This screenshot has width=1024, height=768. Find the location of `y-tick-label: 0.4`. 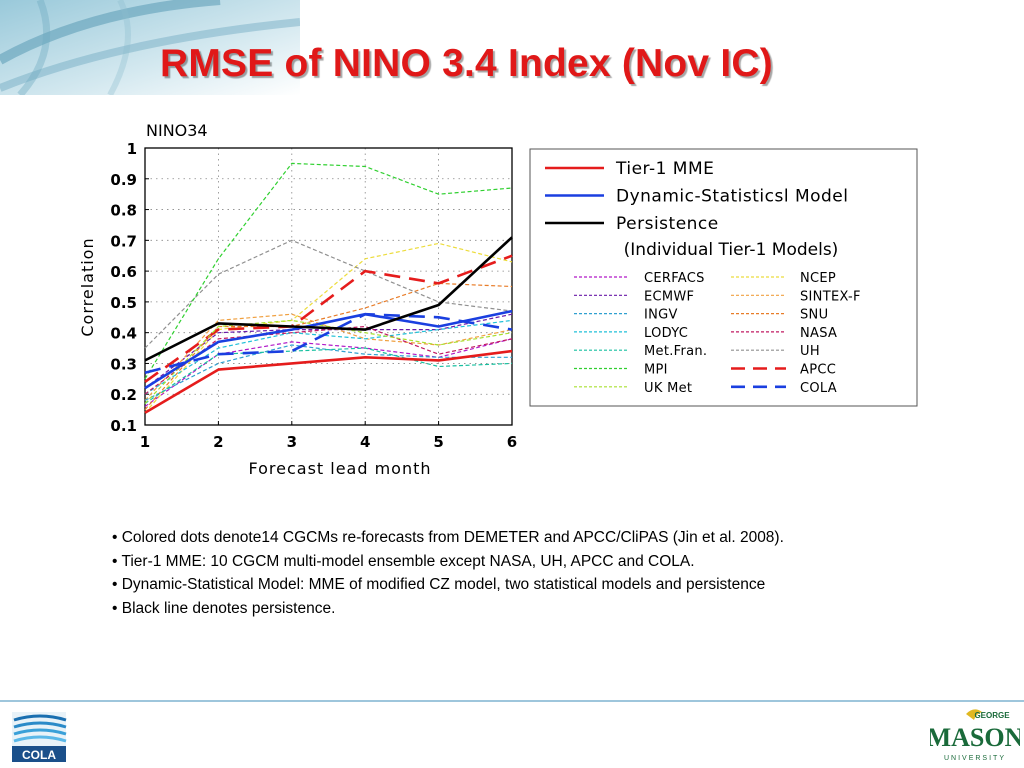

y-tick-label: 0.4 is located at coordinates (123, 334).